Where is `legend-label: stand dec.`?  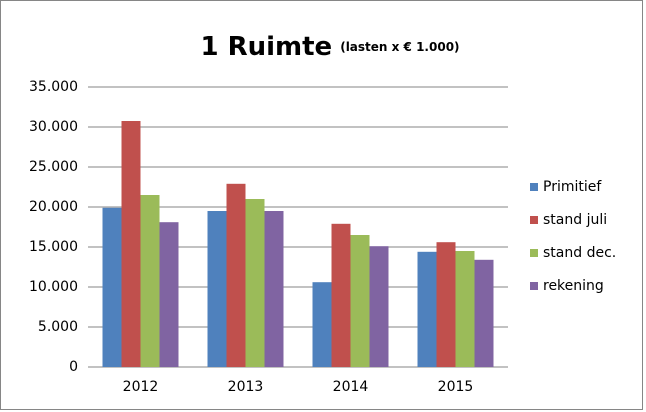 legend-label: stand dec. is located at coordinates (579, 253).